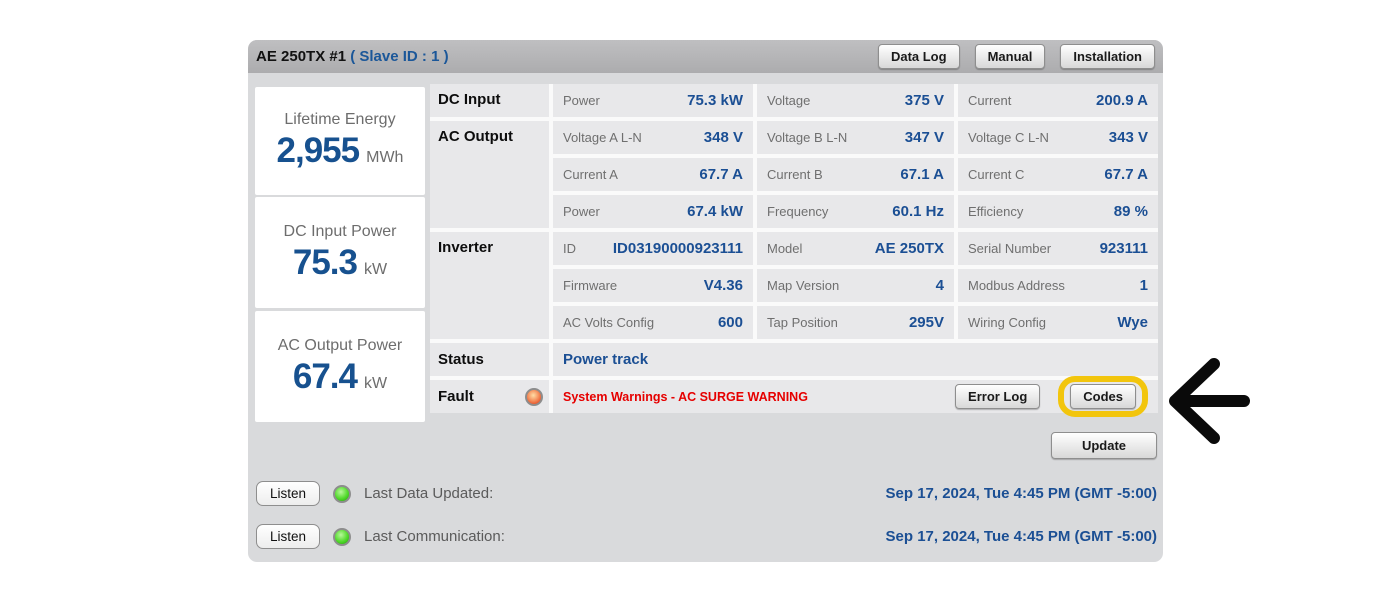 The width and height of the screenshot is (1400, 598). Describe the element at coordinates (723, 285) in the screenshot. I see `cell-value: V4.36` at that location.